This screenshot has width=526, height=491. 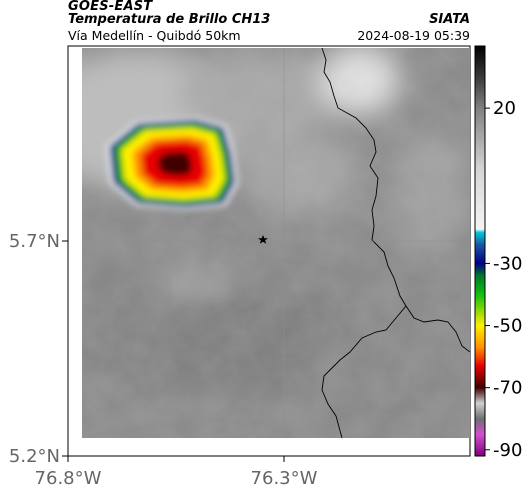 What do you see at coordinates (38, 349) in the screenshot?
I see `y-axis: 5.7°N 5.2°N` at bounding box center [38, 349].